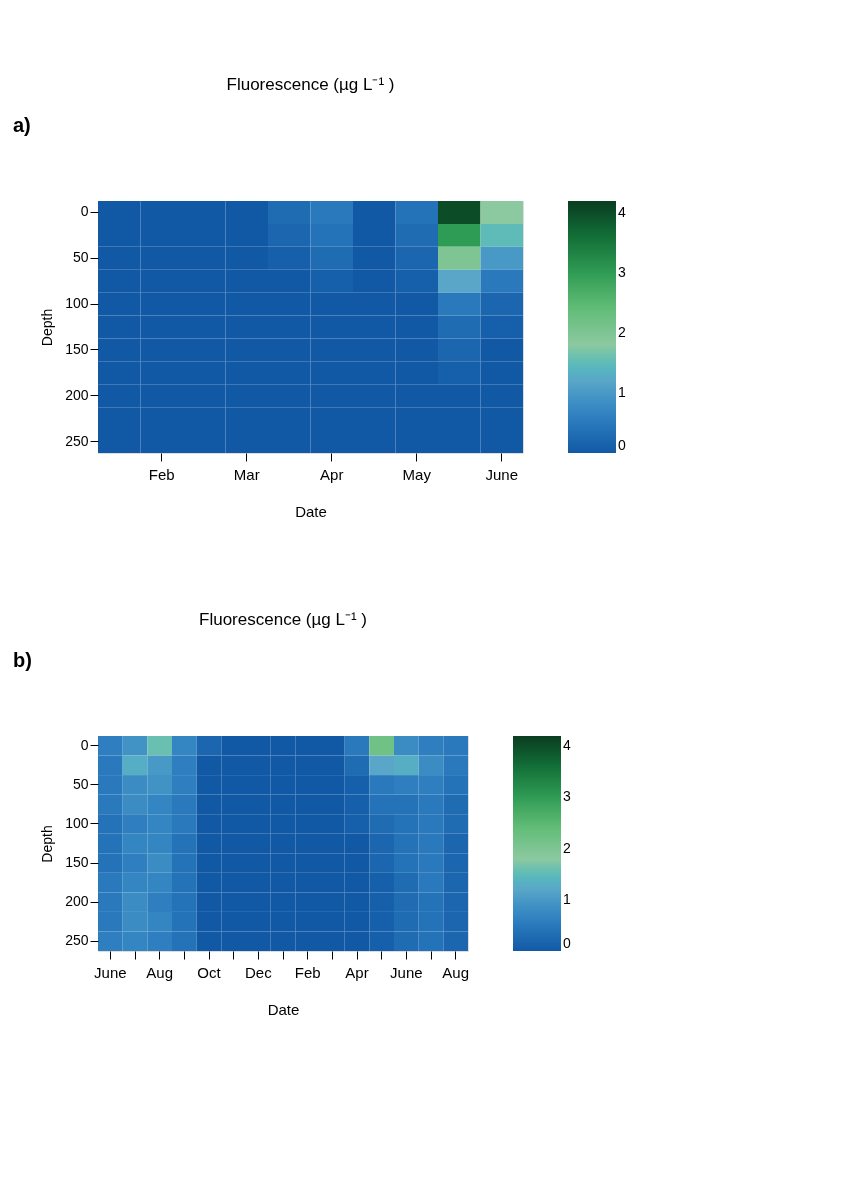 Image resolution: width=864 pixels, height=1179 pixels. I want to click on x-tick-label: Dec, so click(258, 972).